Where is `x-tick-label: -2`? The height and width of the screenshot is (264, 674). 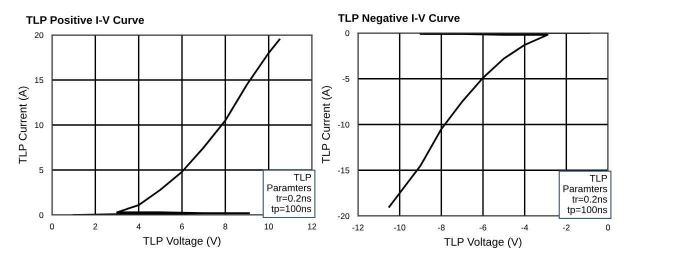
x-tick-label: -2 is located at coordinates (566, 227).